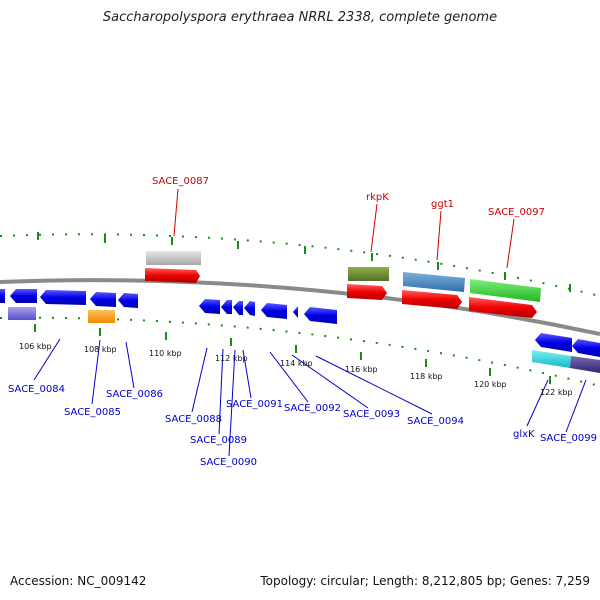 The height and width of the screenshot is (600, 600). I want to click on feature-sace-0097-cds, so click(505, 290).